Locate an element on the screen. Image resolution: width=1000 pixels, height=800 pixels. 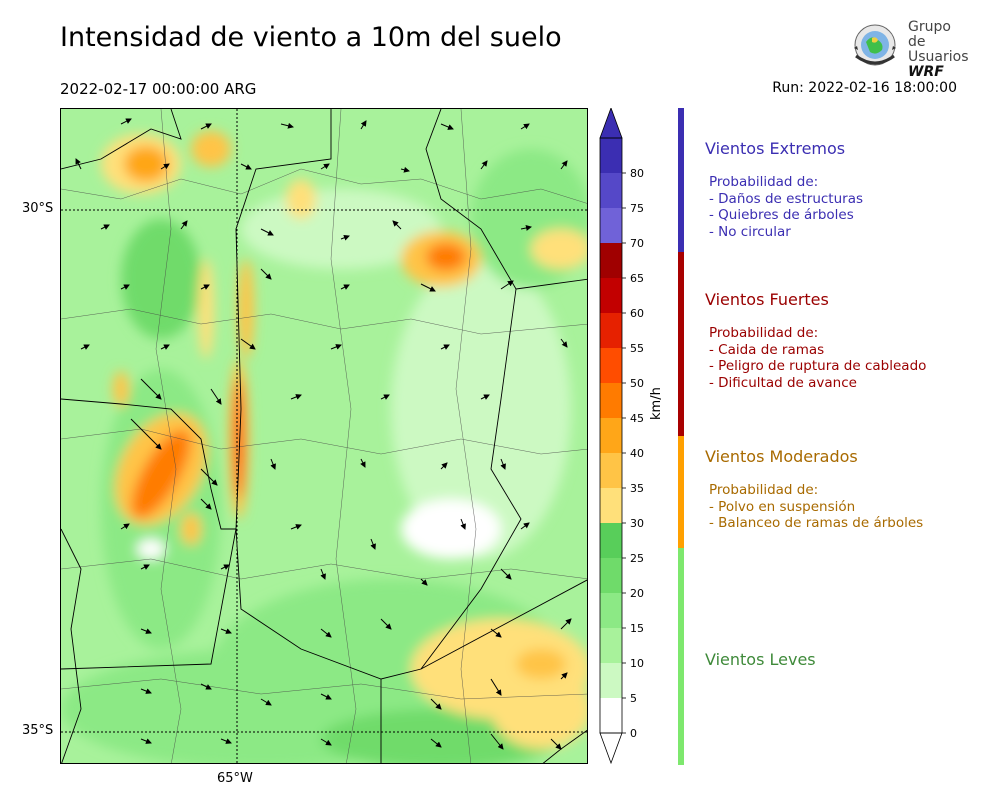
lat-label-30s: 30°S is located at coordinates (38, 208).